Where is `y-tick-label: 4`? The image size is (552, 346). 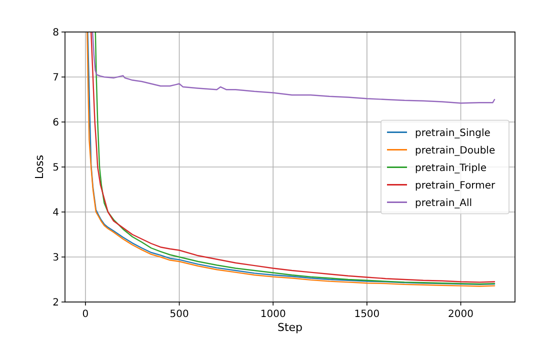
y-tick-label: 4 is located at coordinates (55, 213).